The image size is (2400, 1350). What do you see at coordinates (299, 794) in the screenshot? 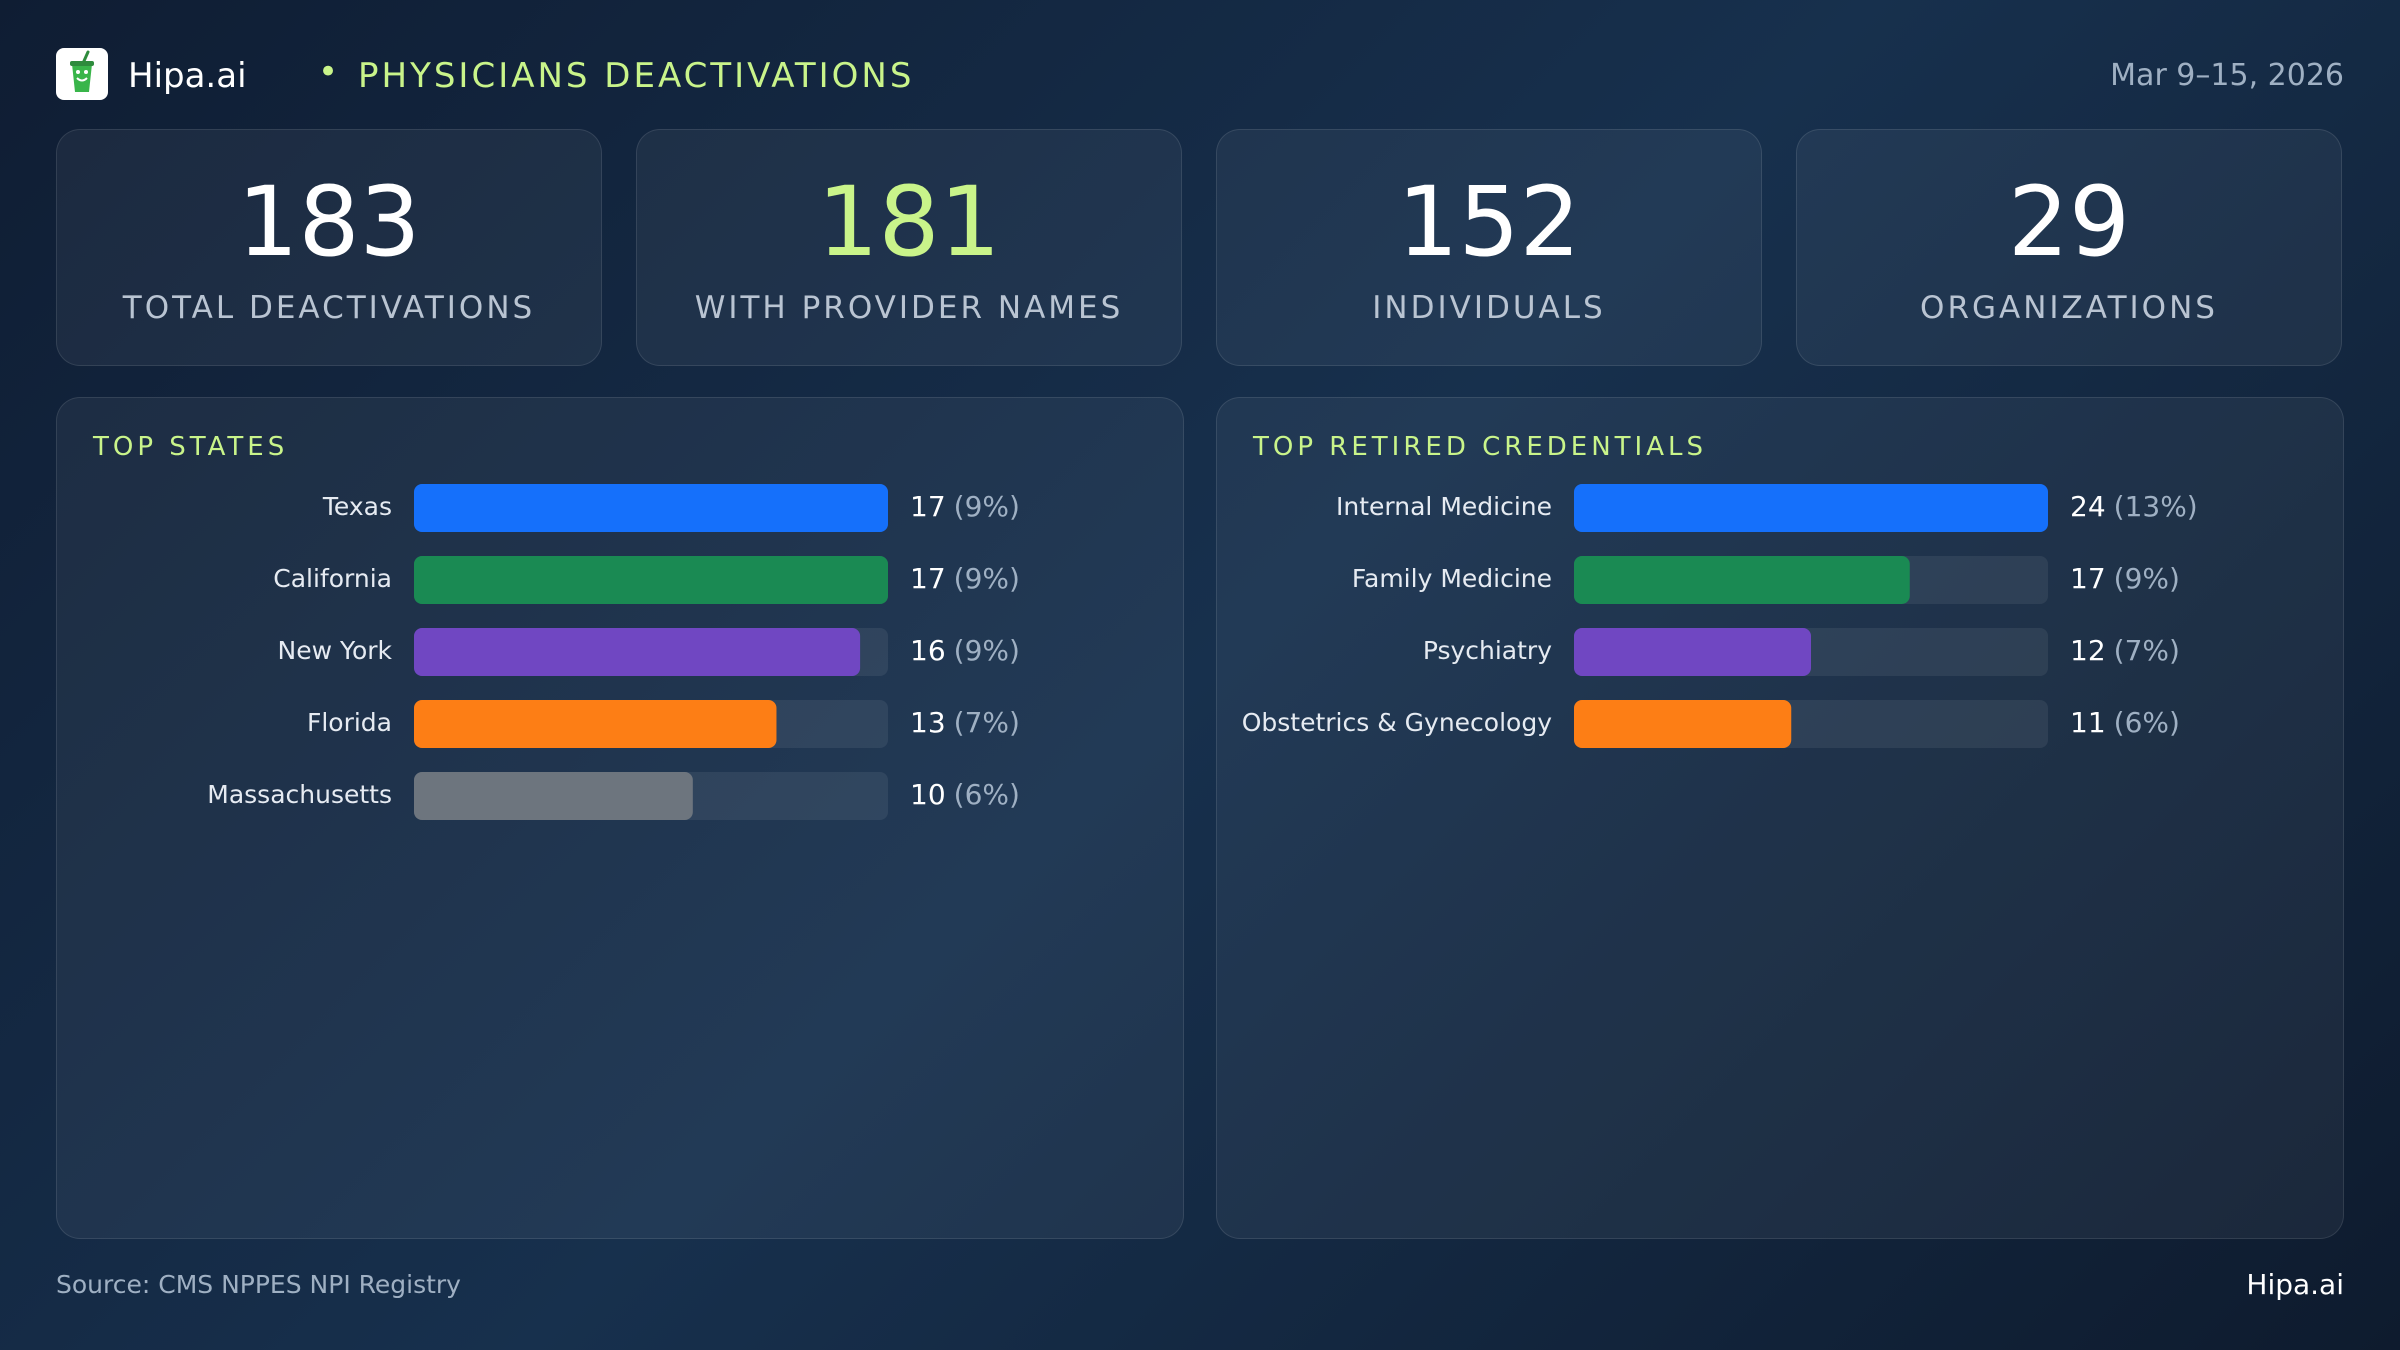
I see `category-label: Massachusetts` at bounding box center [299, 794].